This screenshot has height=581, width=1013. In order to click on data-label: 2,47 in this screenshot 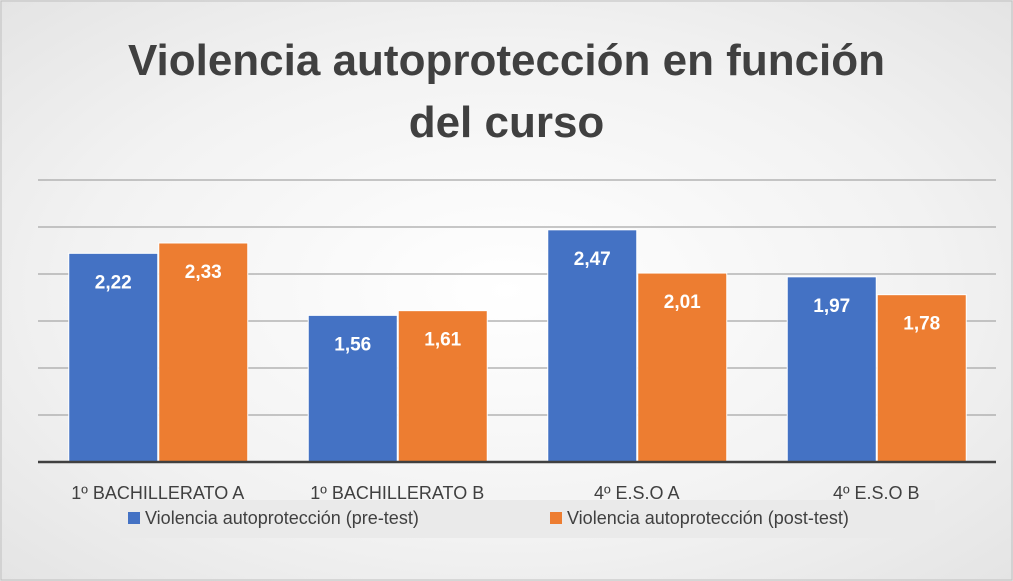, I will do `click(592, 259)`.